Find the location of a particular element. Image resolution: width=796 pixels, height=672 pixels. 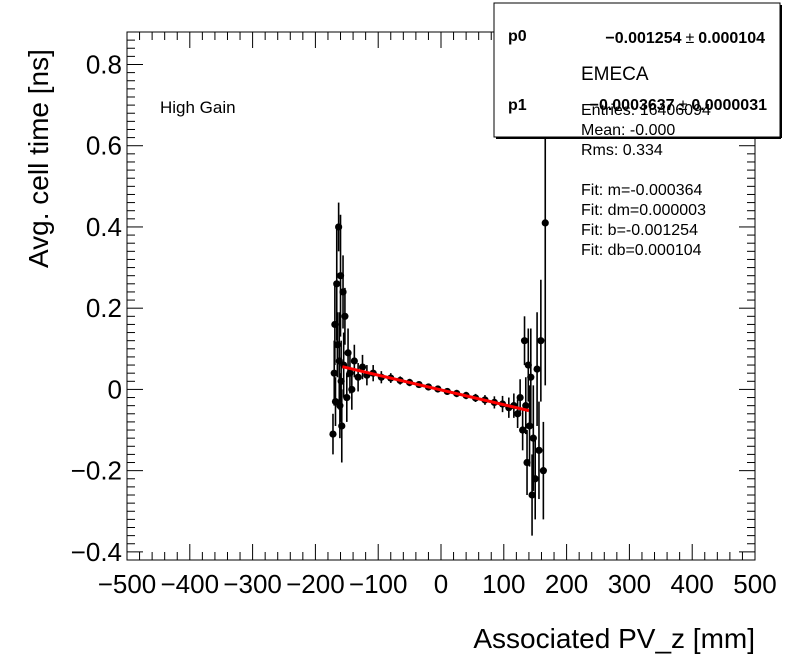

x-tick-label: 300 is located at coordinates (629, 584).